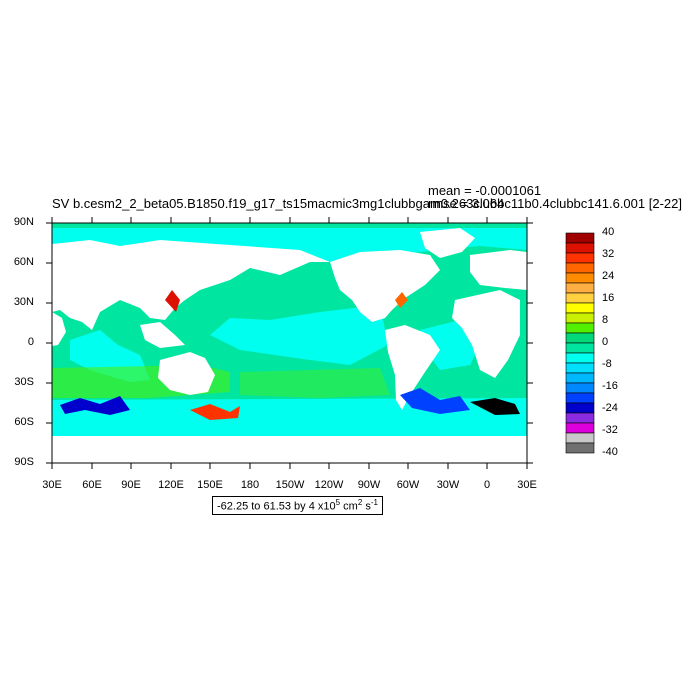 This screenshot has height=700, width=700. Describe the element at coordinates (24, 382) in the screenshot. I see `lat-label-30s: 30S` at that location.